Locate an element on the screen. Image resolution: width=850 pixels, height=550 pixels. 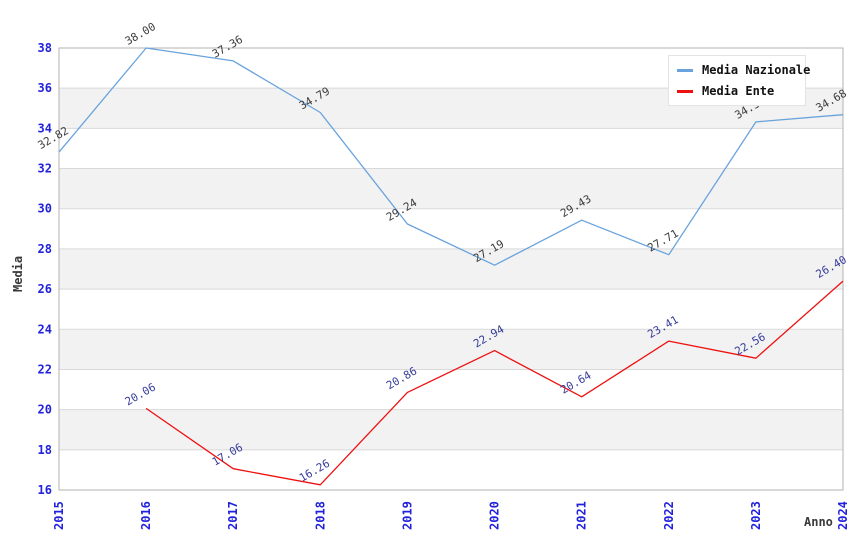
y-tick-label: 38 is located at coordinates (45, 48).